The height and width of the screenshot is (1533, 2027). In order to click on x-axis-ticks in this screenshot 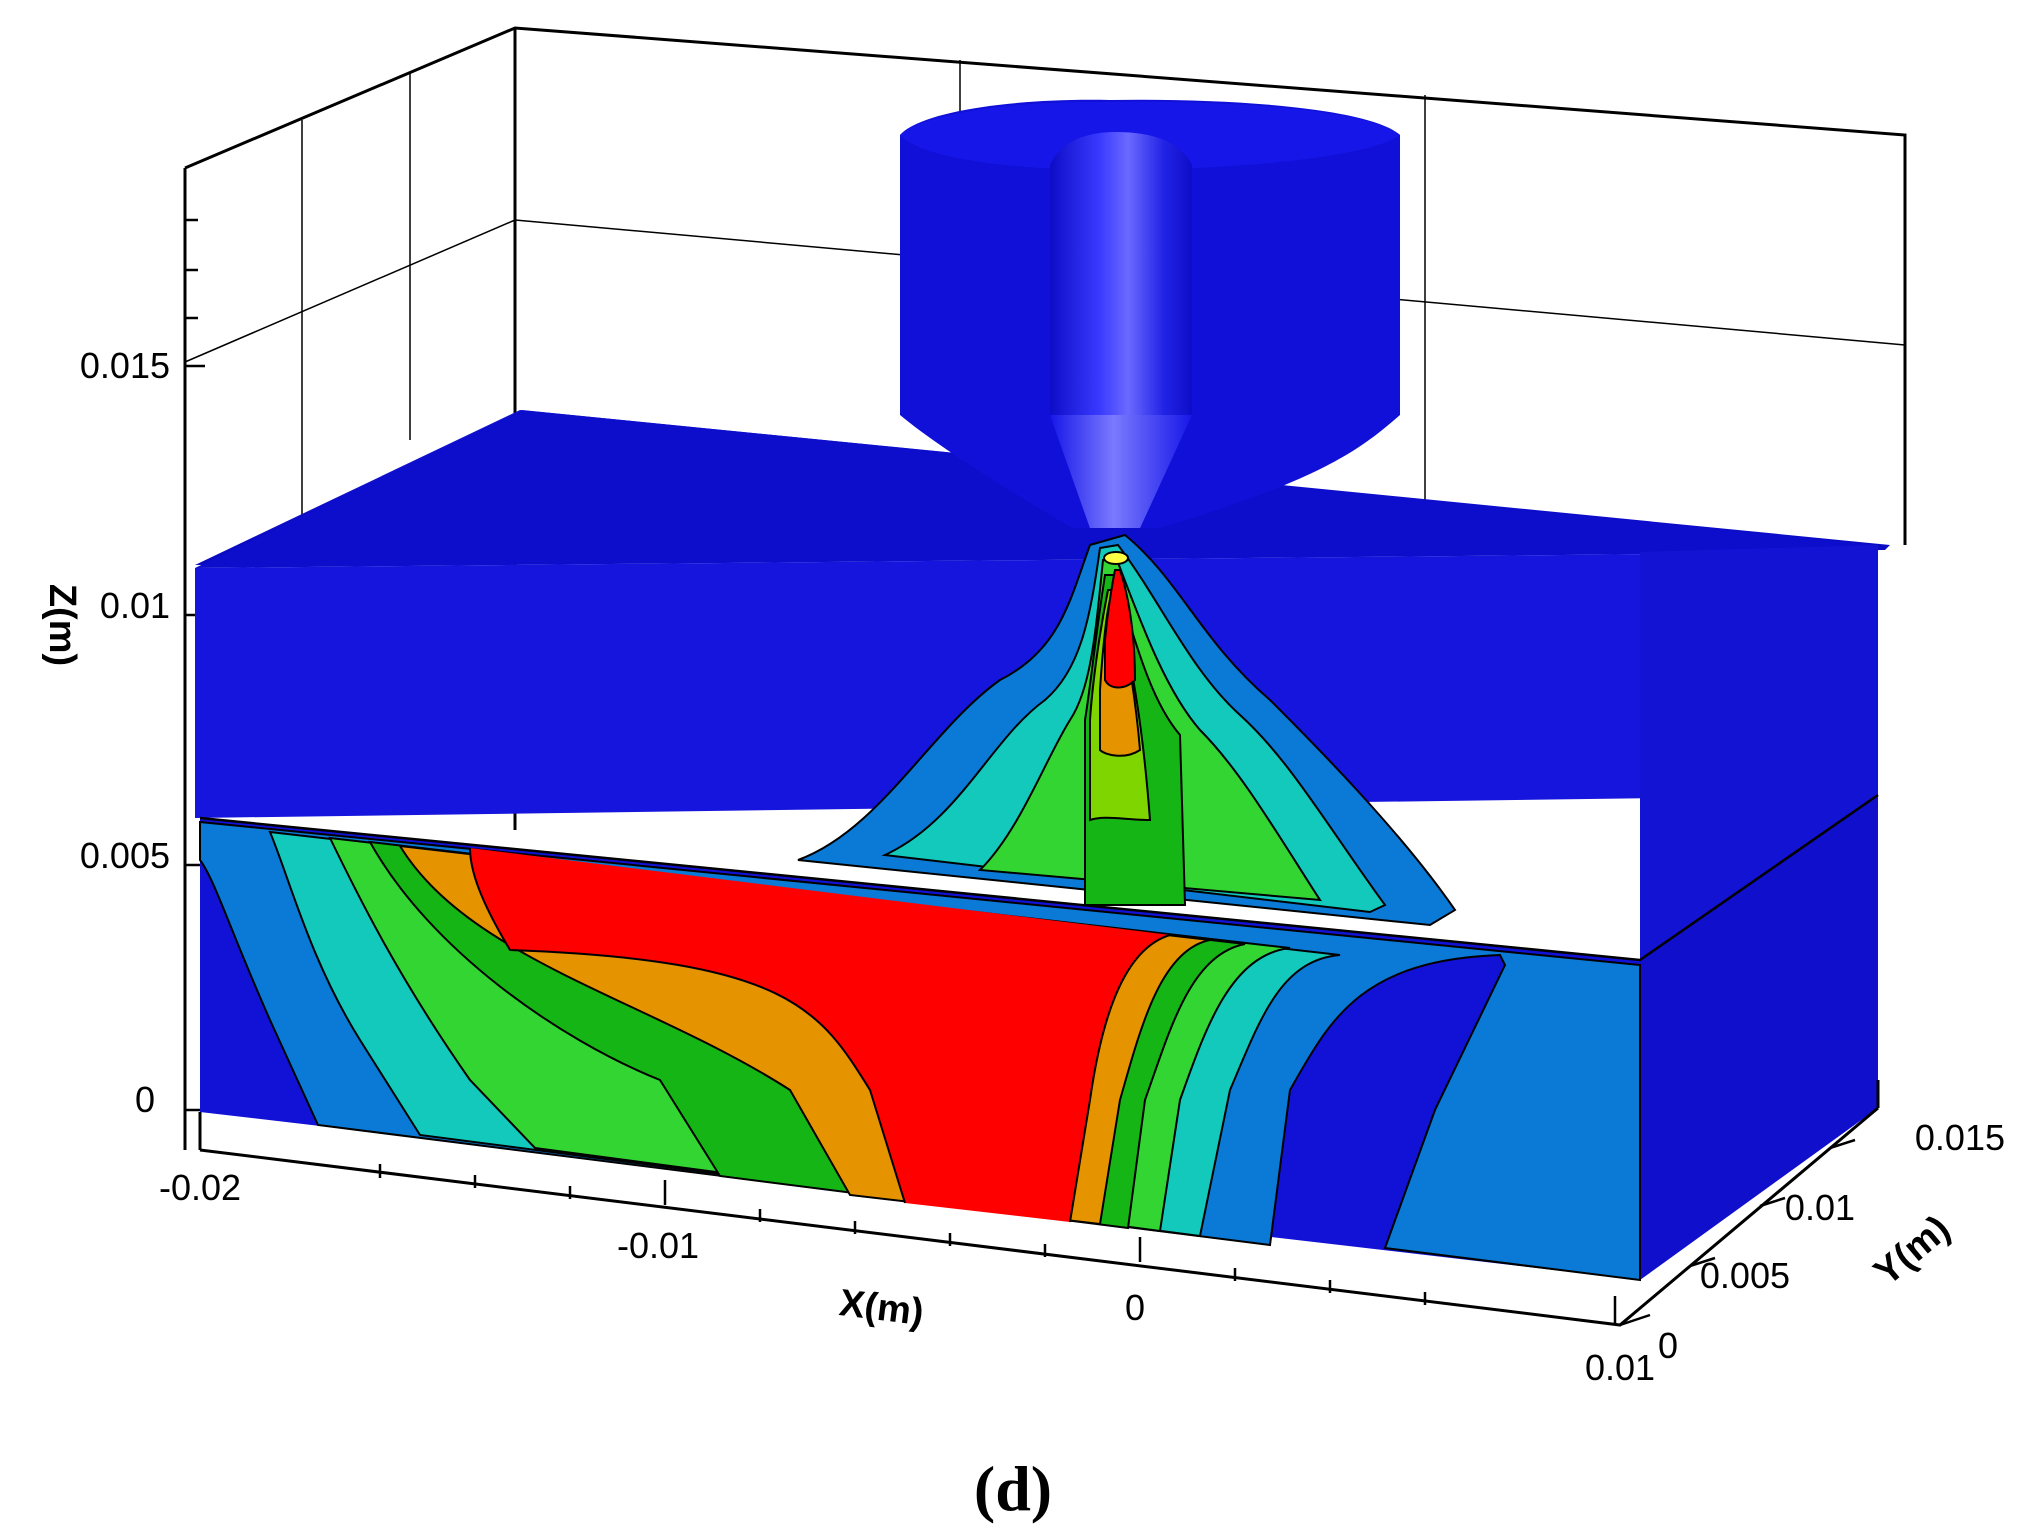, I will do `click(997, 1244)`.